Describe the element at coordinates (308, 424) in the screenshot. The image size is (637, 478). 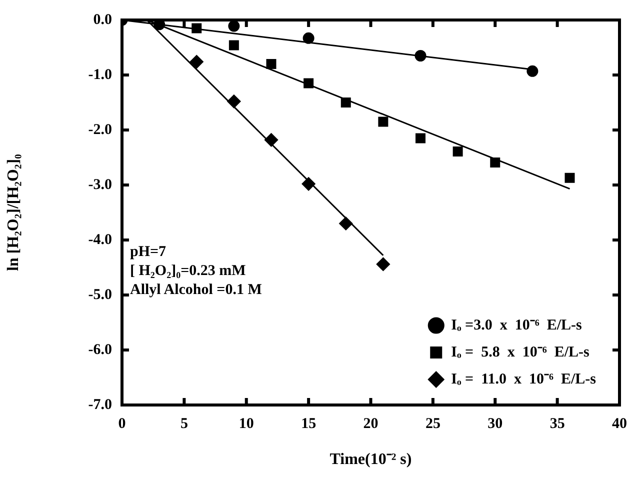
I see `x-tick-label: 15` at that location.